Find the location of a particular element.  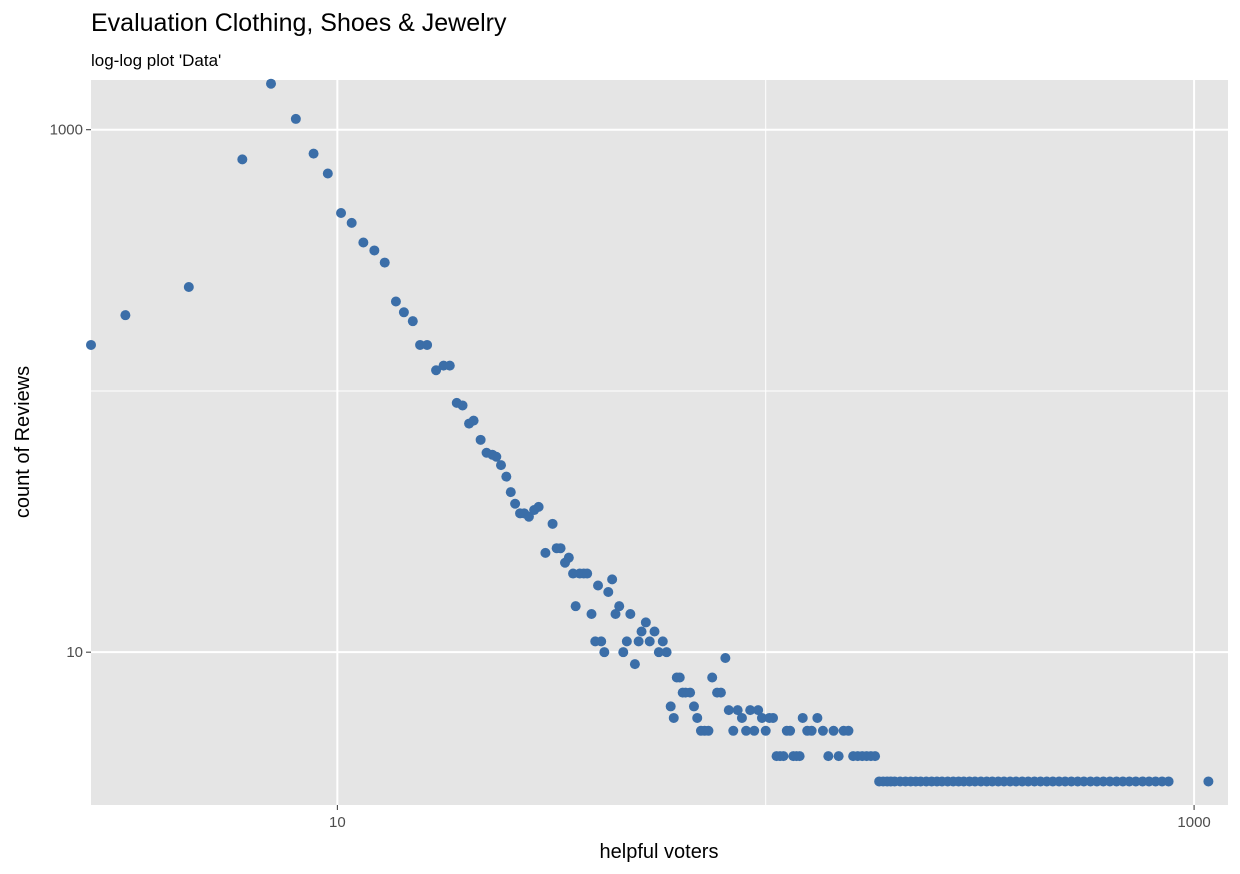

chart-title: Evaluation Clothing, Shoes & Jewelry is located at coordinates (299, 23).